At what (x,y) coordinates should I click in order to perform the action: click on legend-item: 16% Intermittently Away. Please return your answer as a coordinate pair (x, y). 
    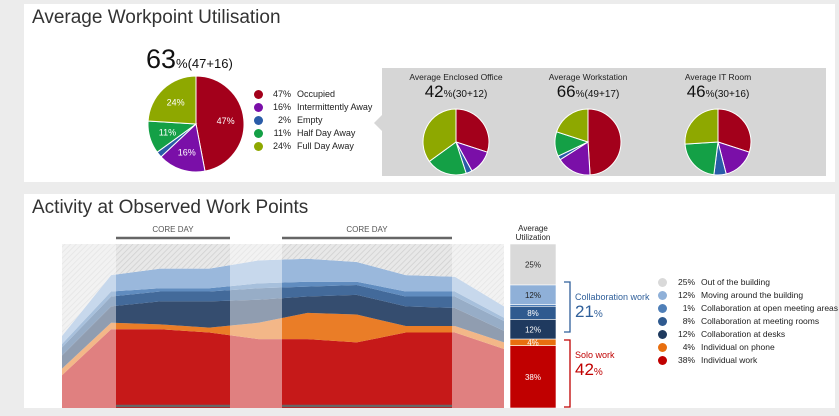
    Looking at the image, I should click on (313, 107).